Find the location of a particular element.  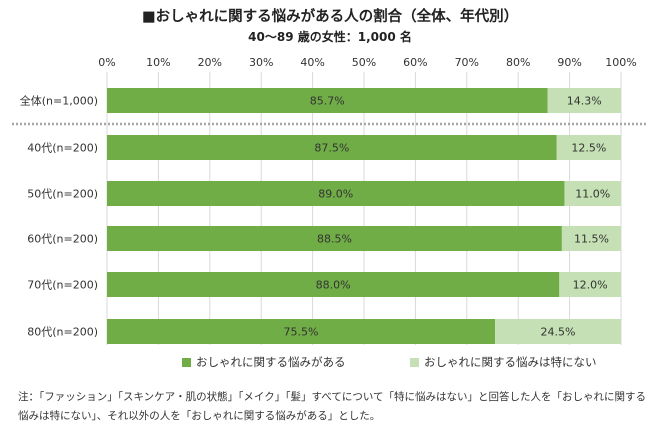

category-label: 80代(n=200) is located at coordinates (62, 332).